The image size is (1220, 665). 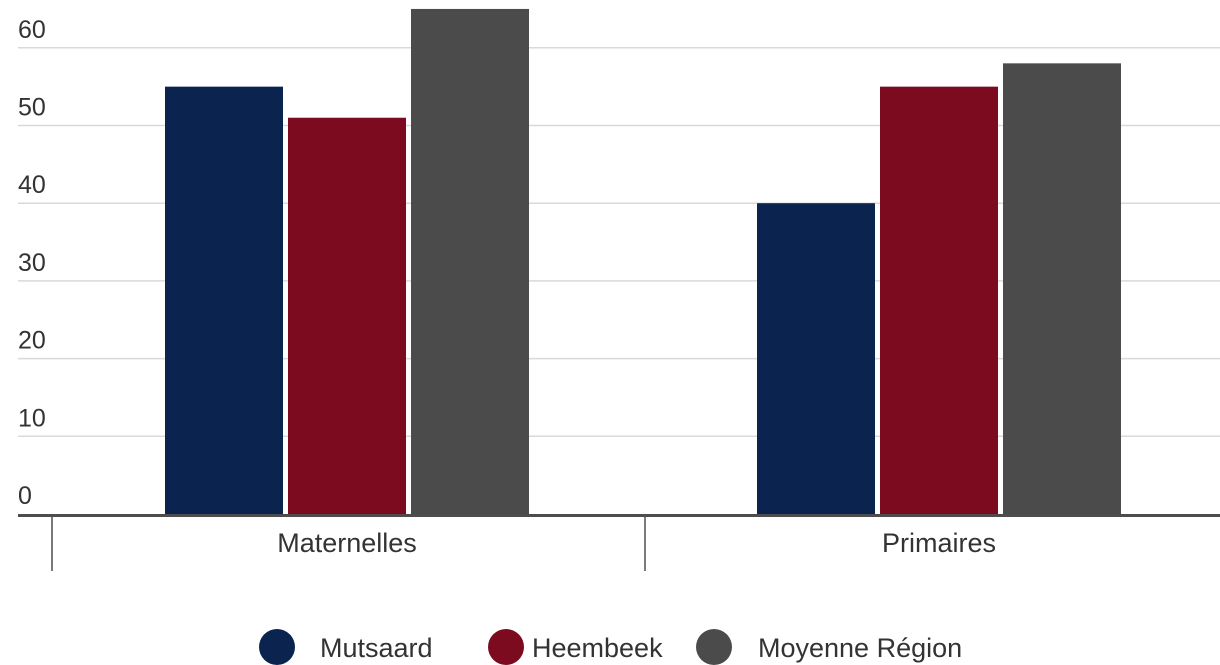 I want to click on y-tick-label-60: 60, so click(x=32, y=30).